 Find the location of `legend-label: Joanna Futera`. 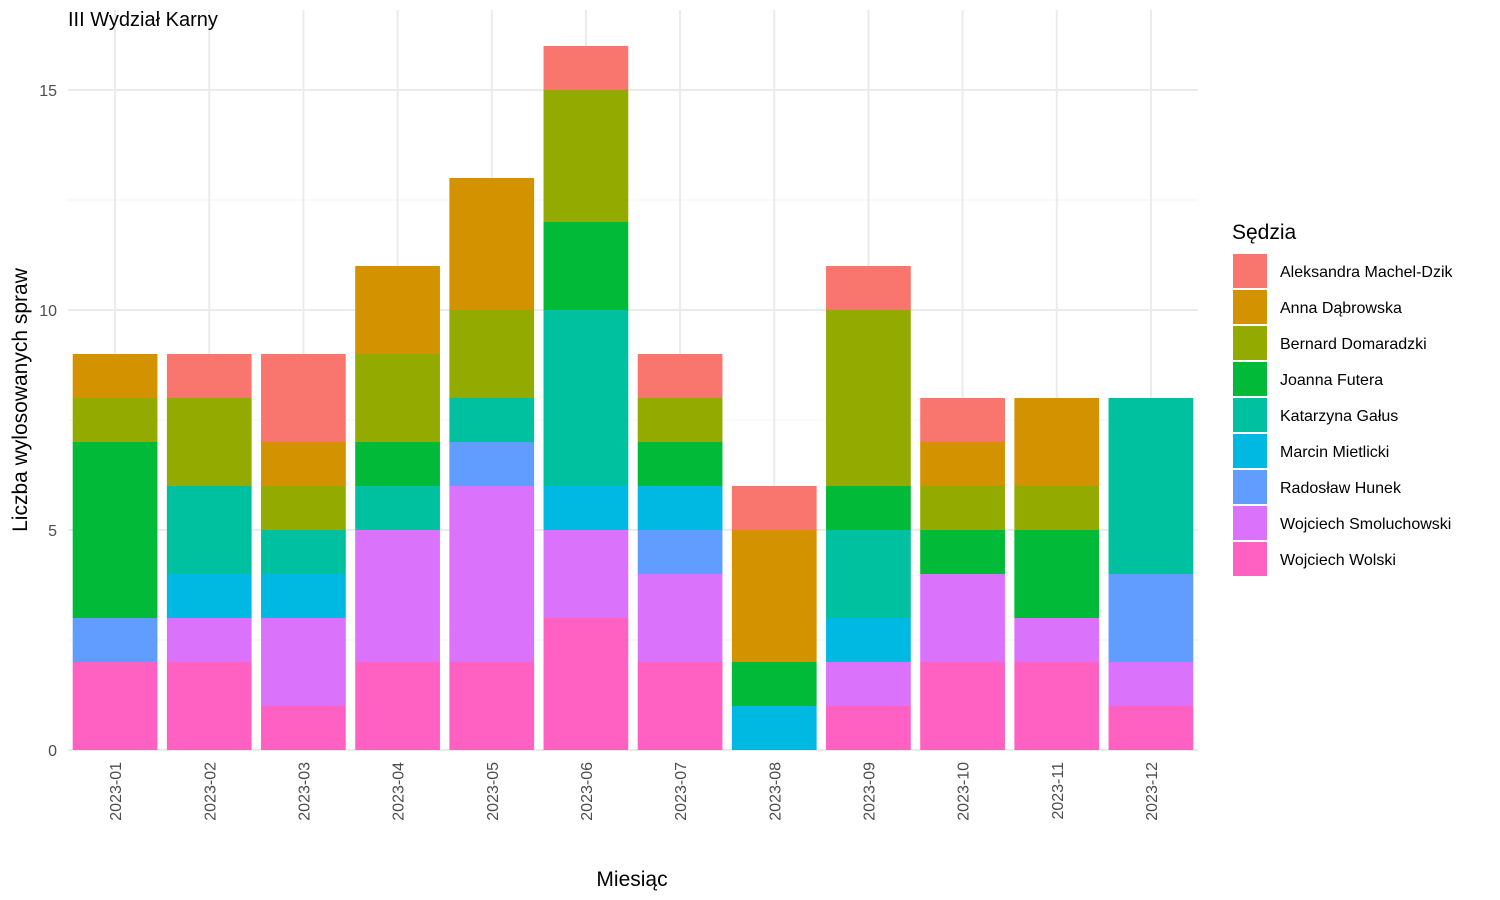

legend-label: Joanna Futera is located at coordinates (1331, 380).